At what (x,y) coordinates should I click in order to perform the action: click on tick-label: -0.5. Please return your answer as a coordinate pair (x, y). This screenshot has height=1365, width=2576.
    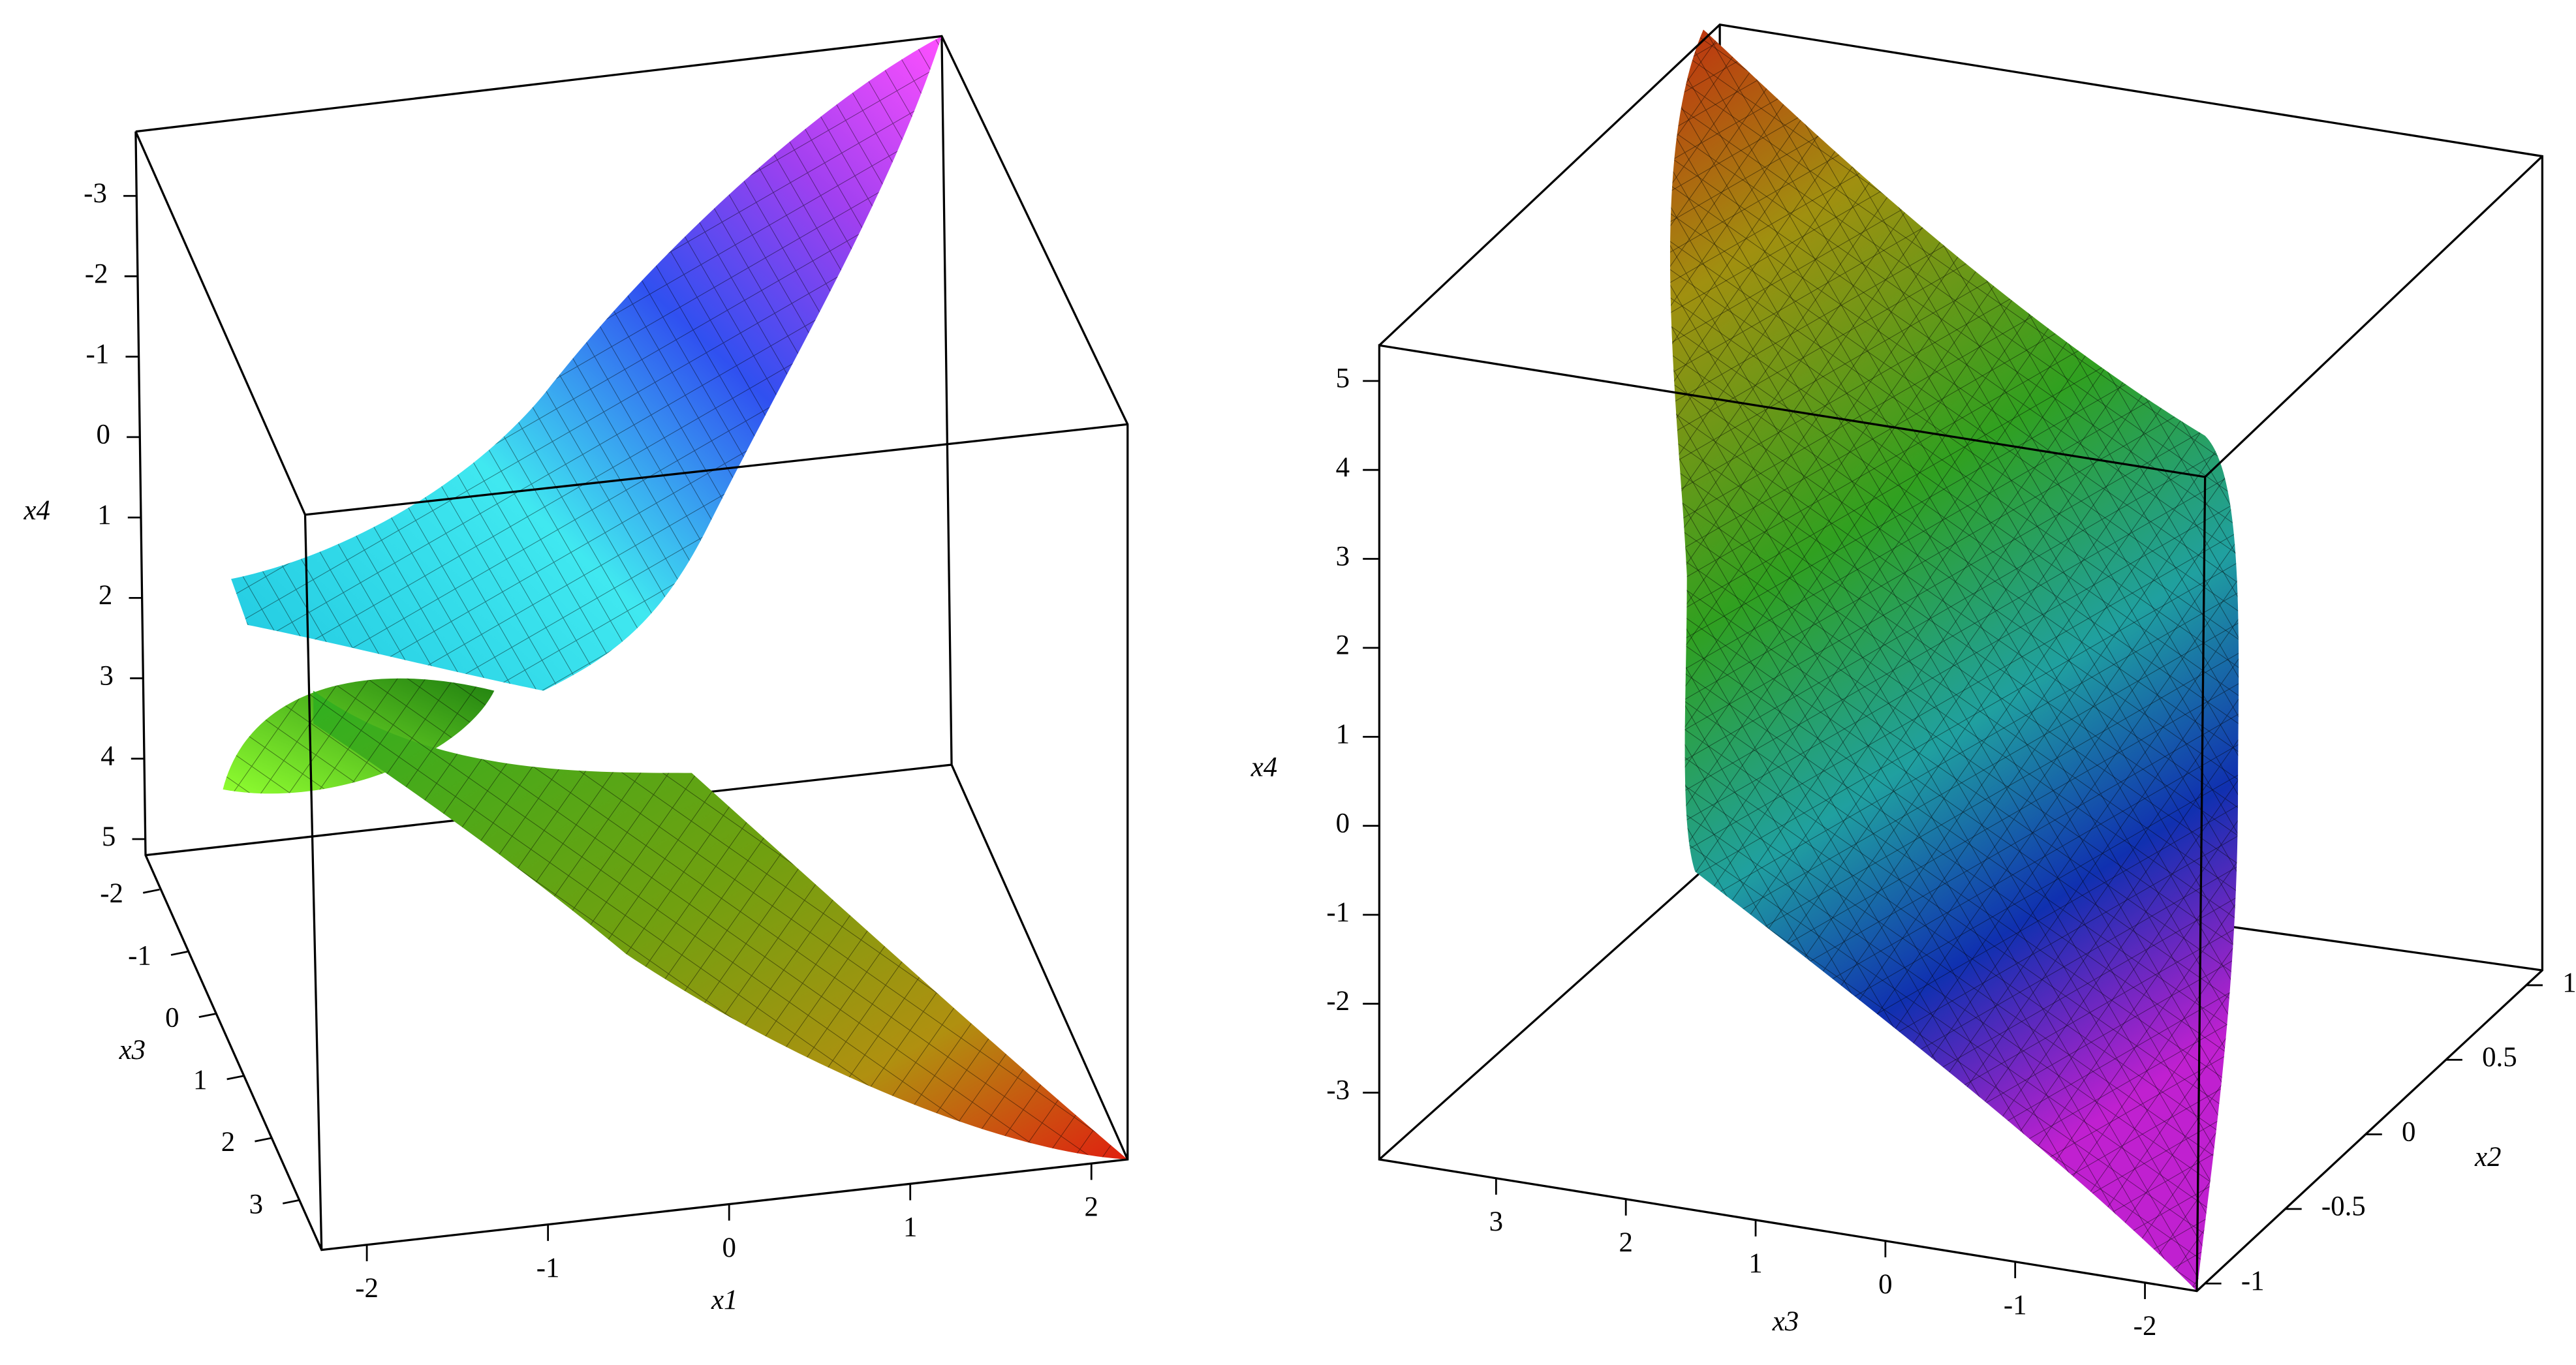
    Looking at the image, I should click on (2343, 1206).